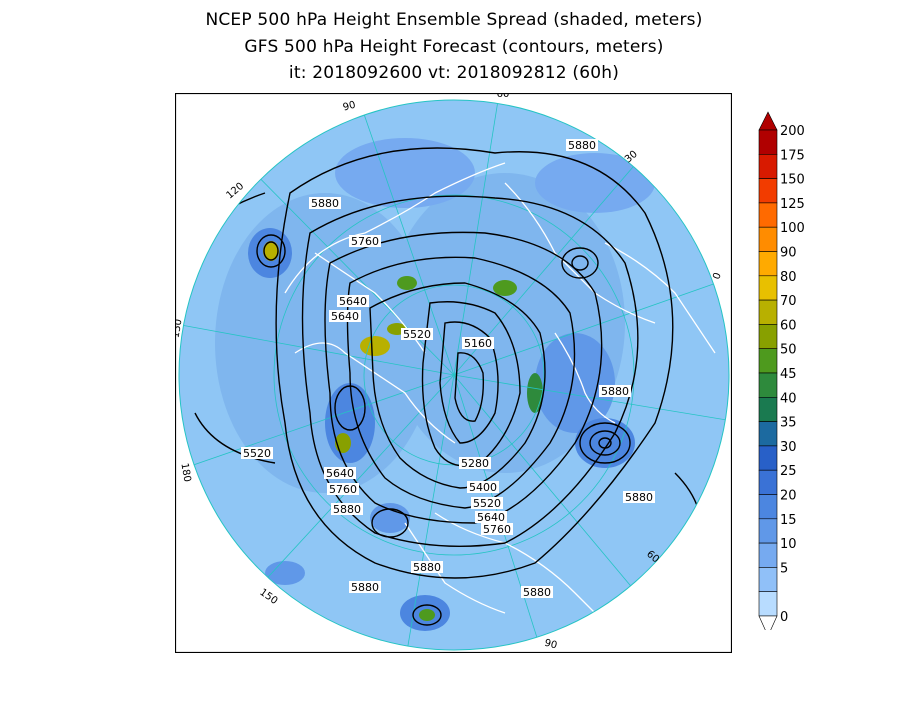  I want to click on longitude-label: 180, so click(185, 472).